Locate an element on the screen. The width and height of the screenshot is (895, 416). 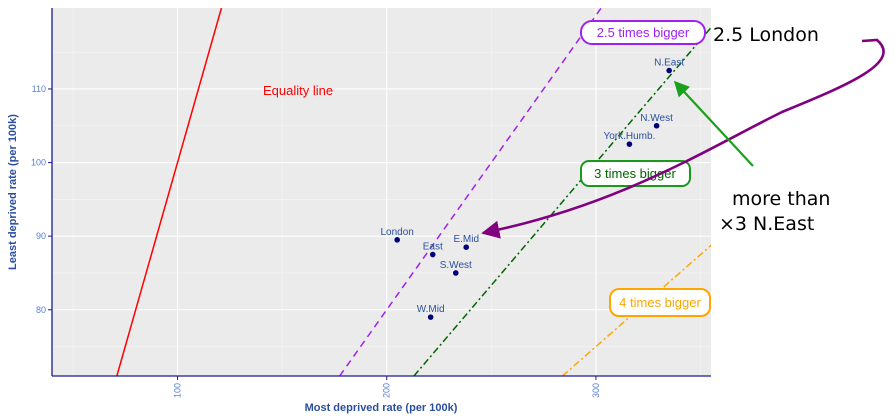
y-tick-label: 110 is located at coordinates (39, 89).